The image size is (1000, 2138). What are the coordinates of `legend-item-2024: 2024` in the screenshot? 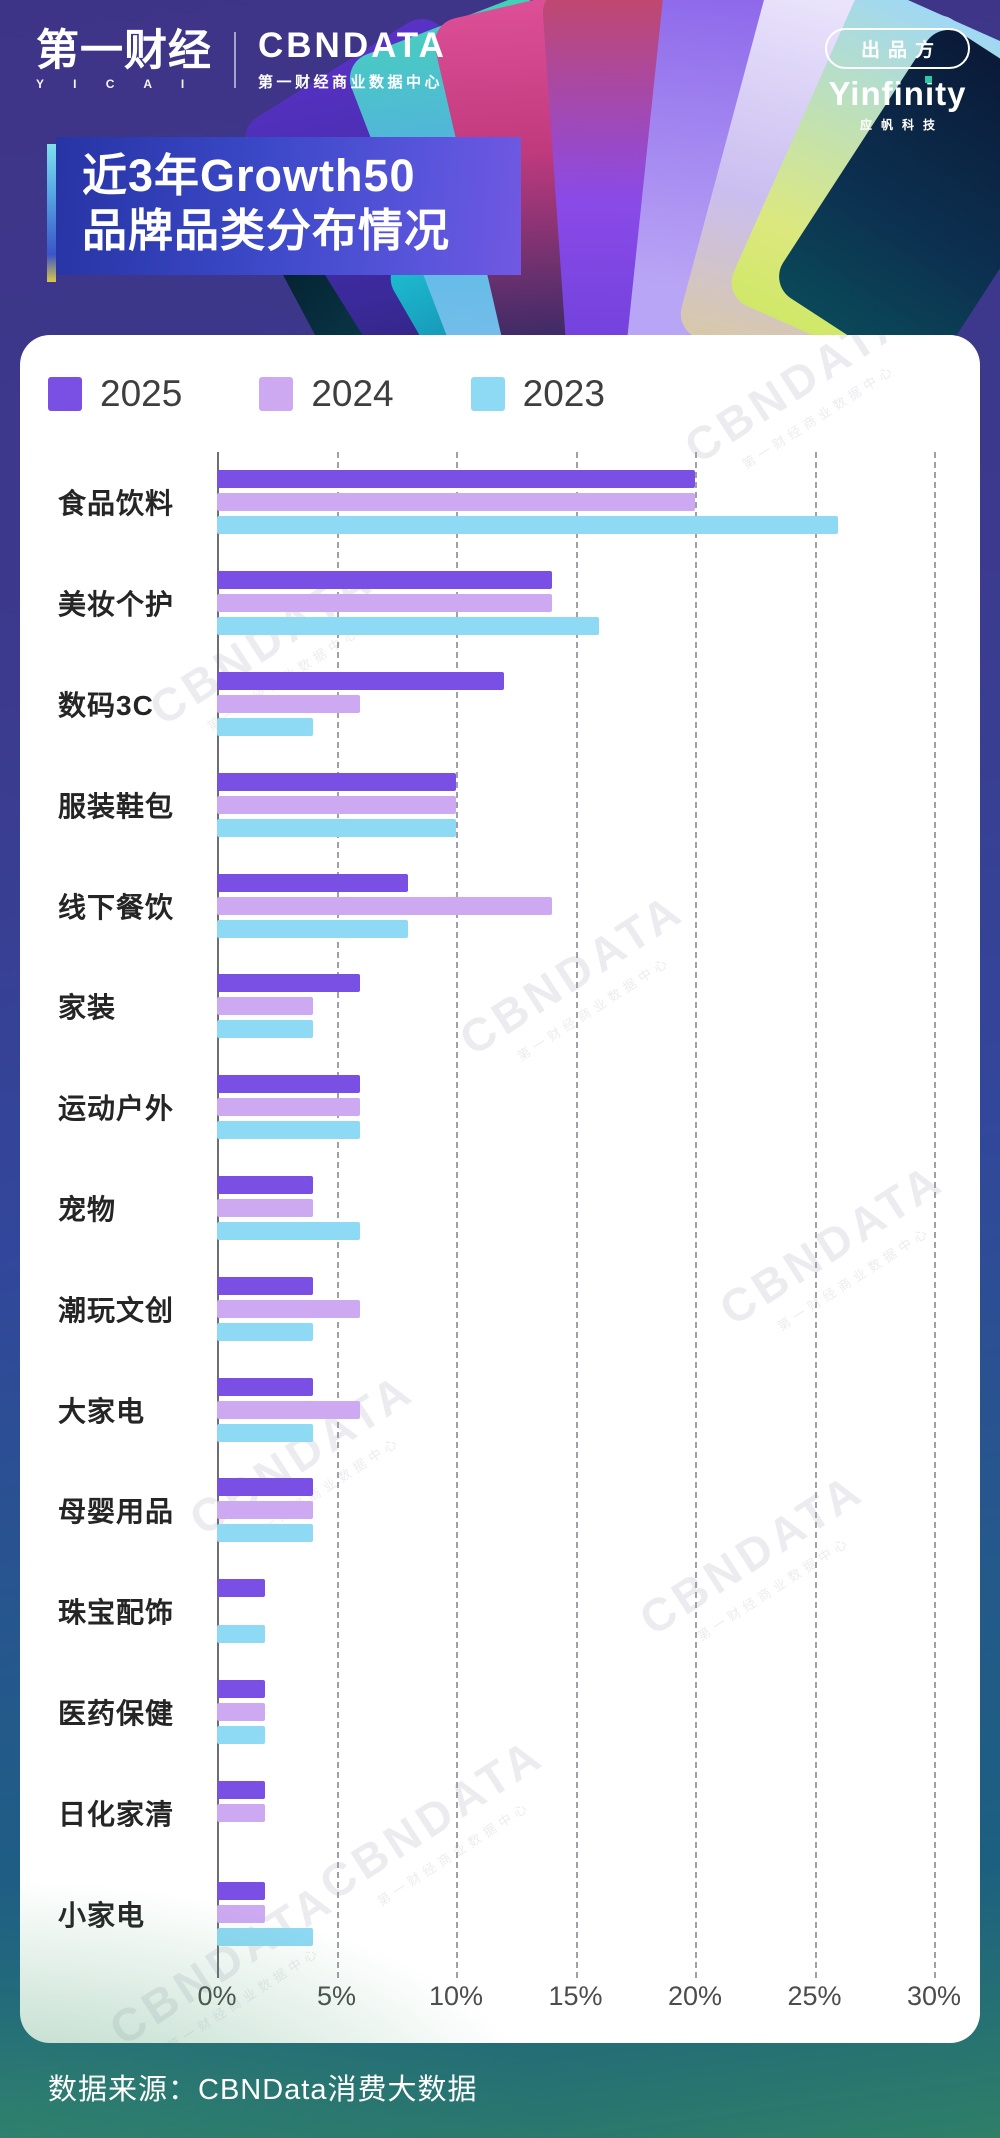 It's located at (326, 394).